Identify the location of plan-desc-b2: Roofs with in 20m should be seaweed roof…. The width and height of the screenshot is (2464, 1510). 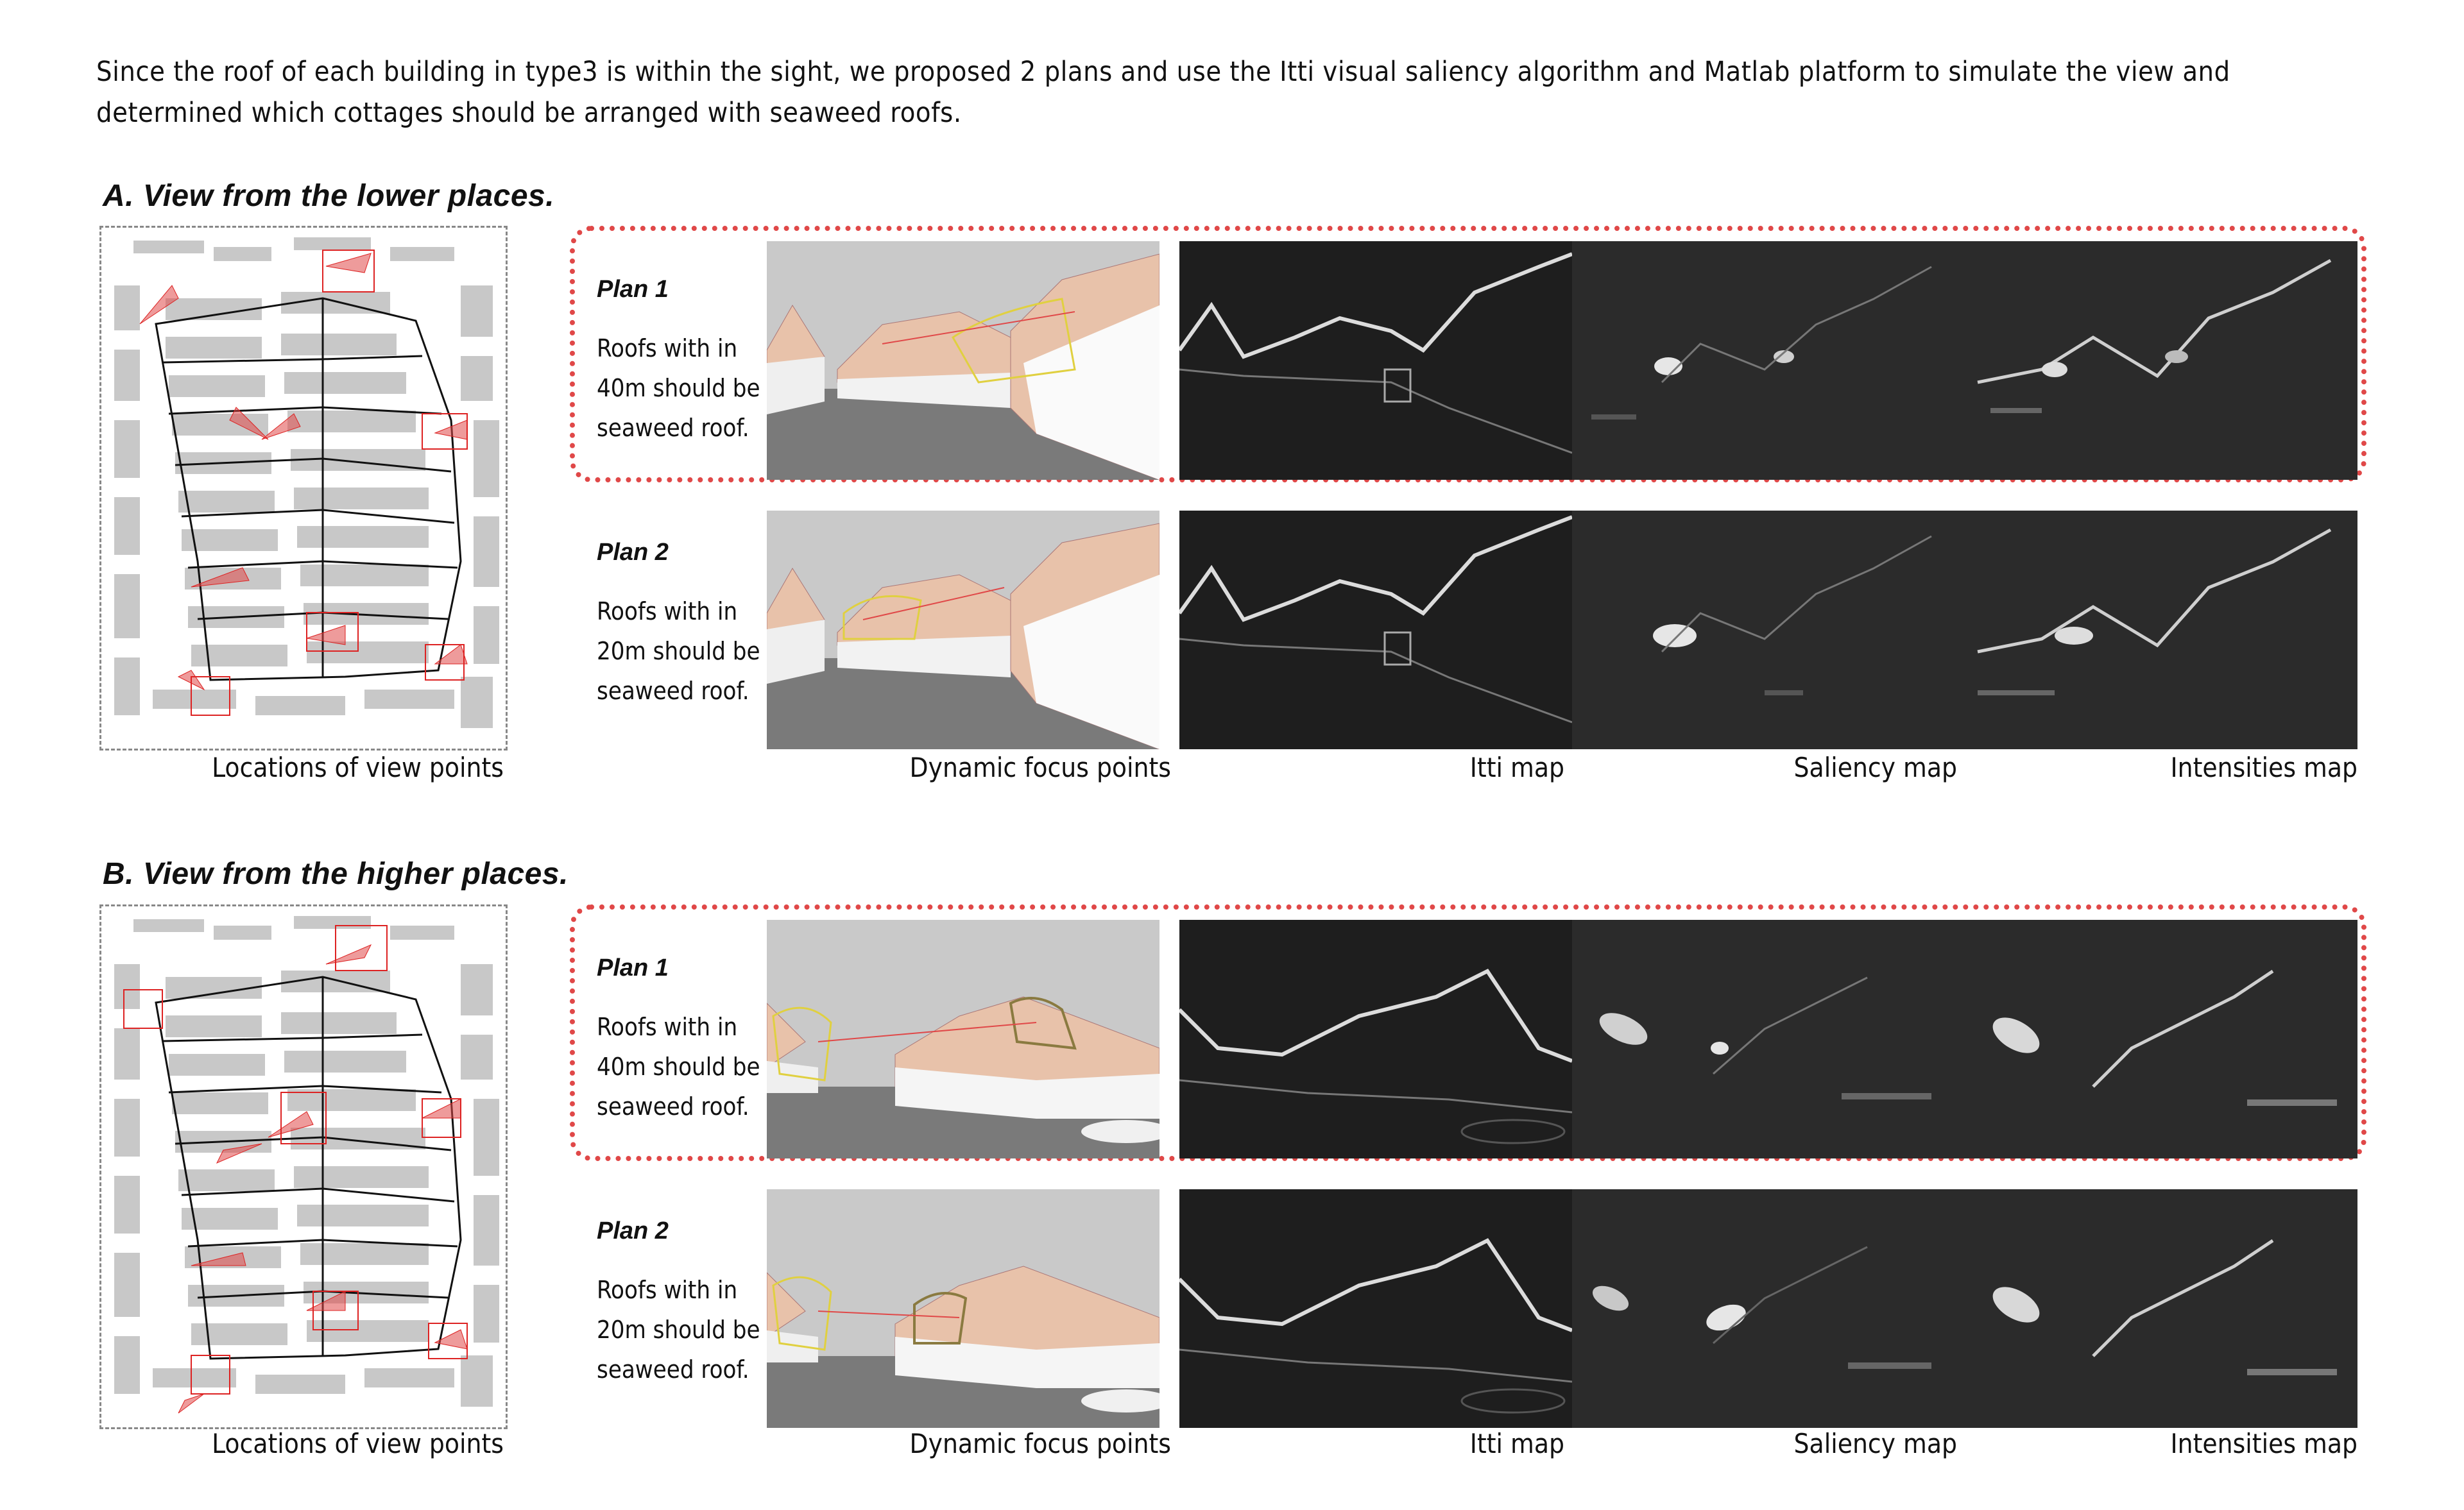
(681, 1329).